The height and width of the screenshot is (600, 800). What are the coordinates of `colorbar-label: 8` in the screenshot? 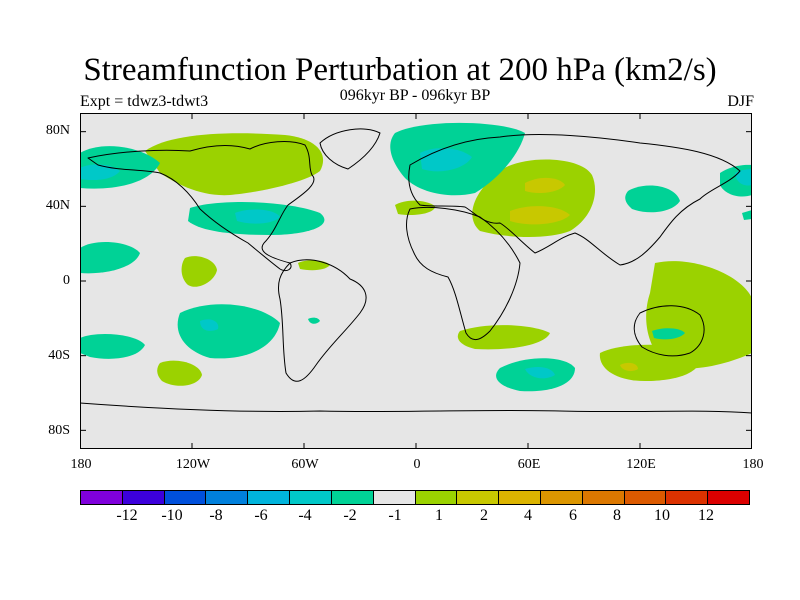 It's located at (617, 515).